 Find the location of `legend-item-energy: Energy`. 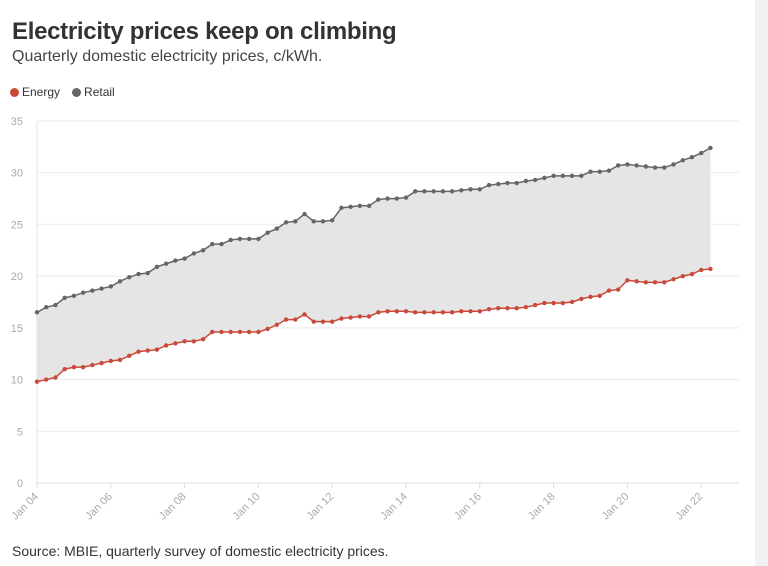

legend-item-energy: Energy is located at coordinates (35, 92).